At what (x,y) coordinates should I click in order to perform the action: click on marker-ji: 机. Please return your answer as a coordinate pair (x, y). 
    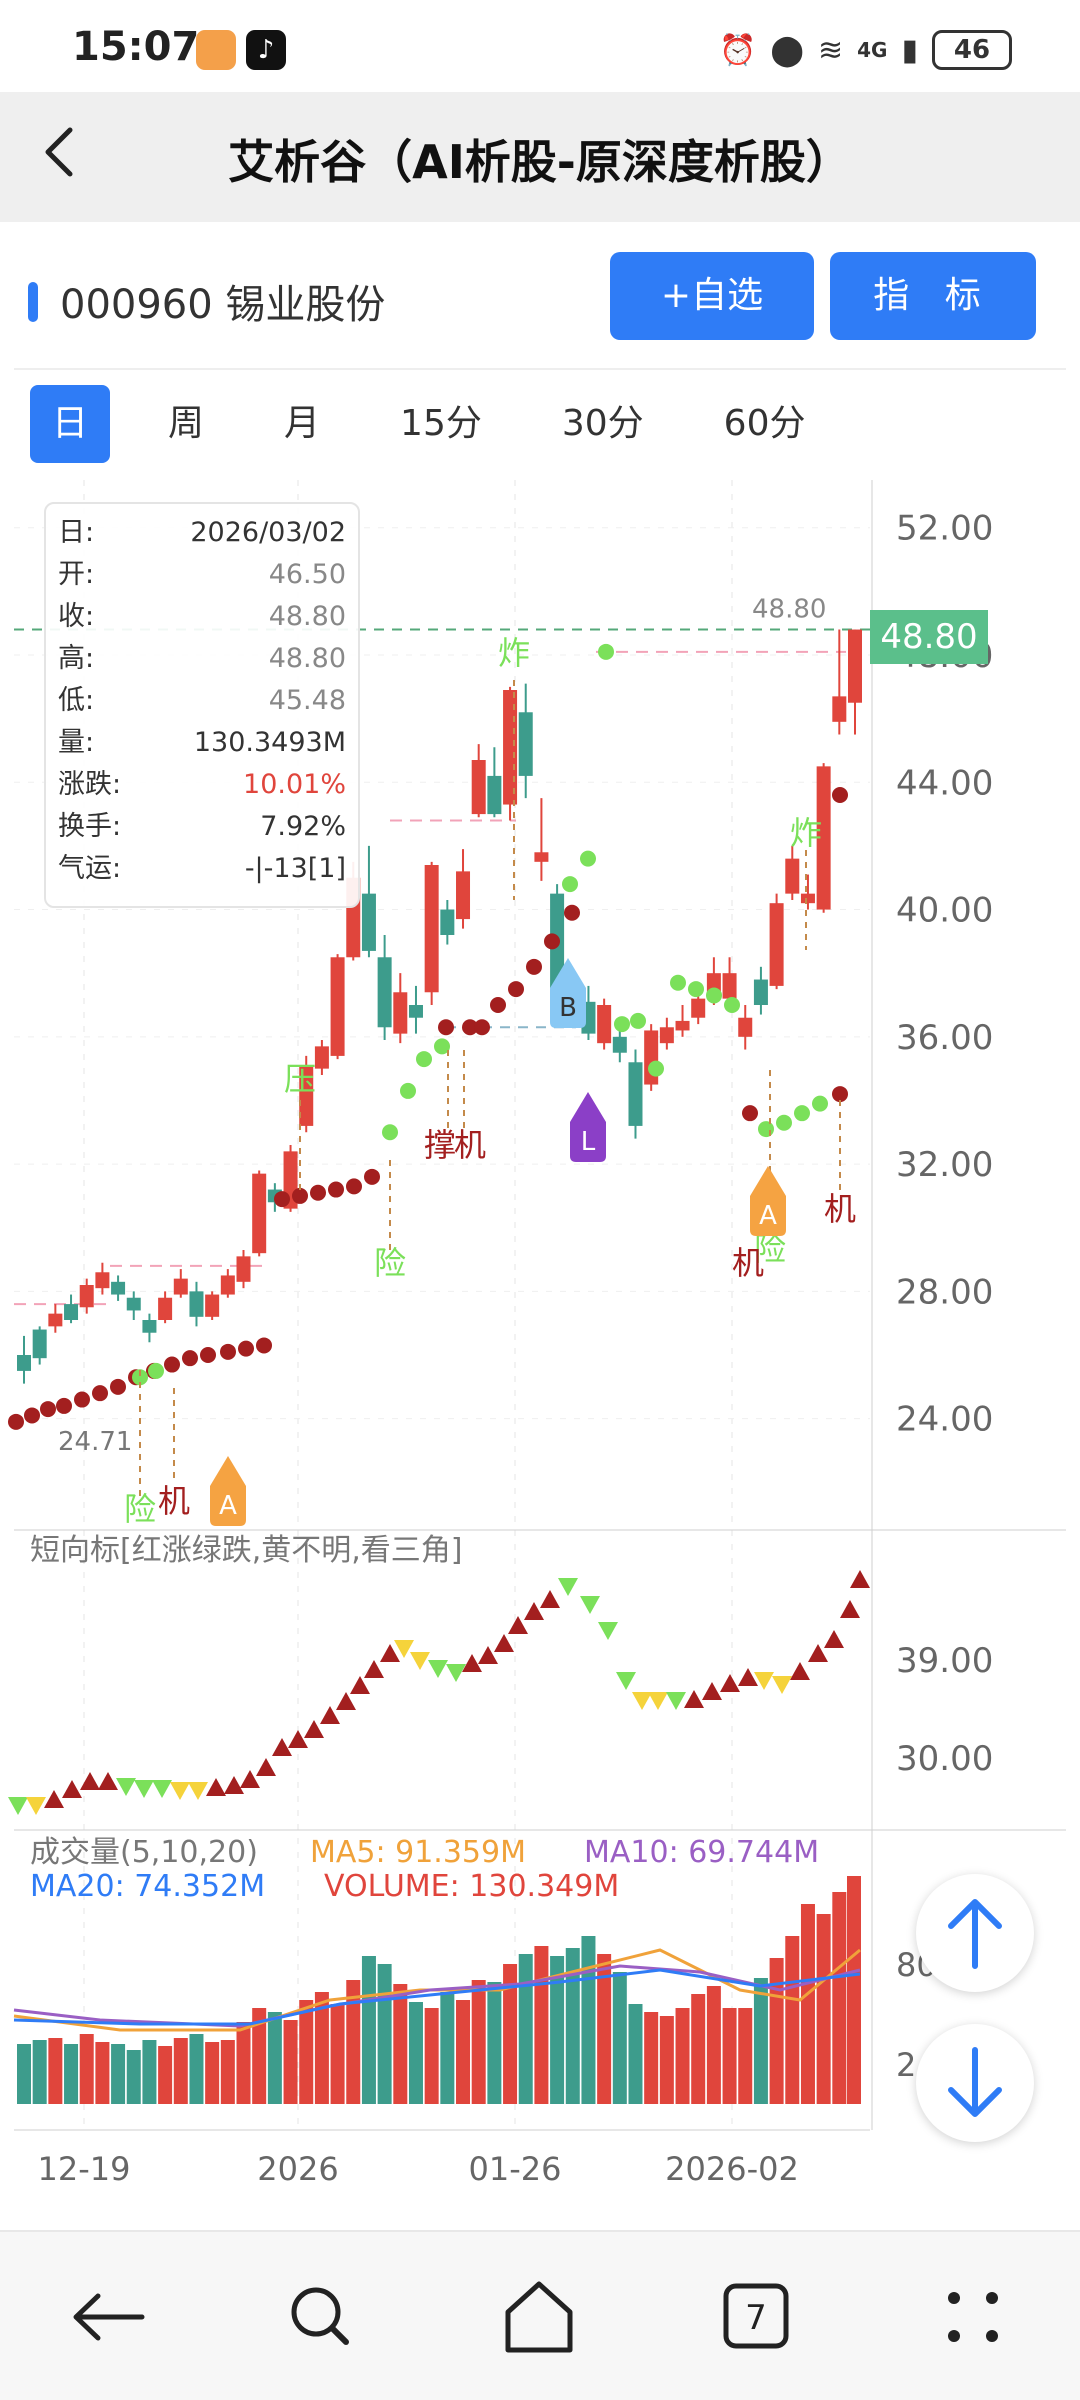
    Looking at the image, I should click on (748, 1263).